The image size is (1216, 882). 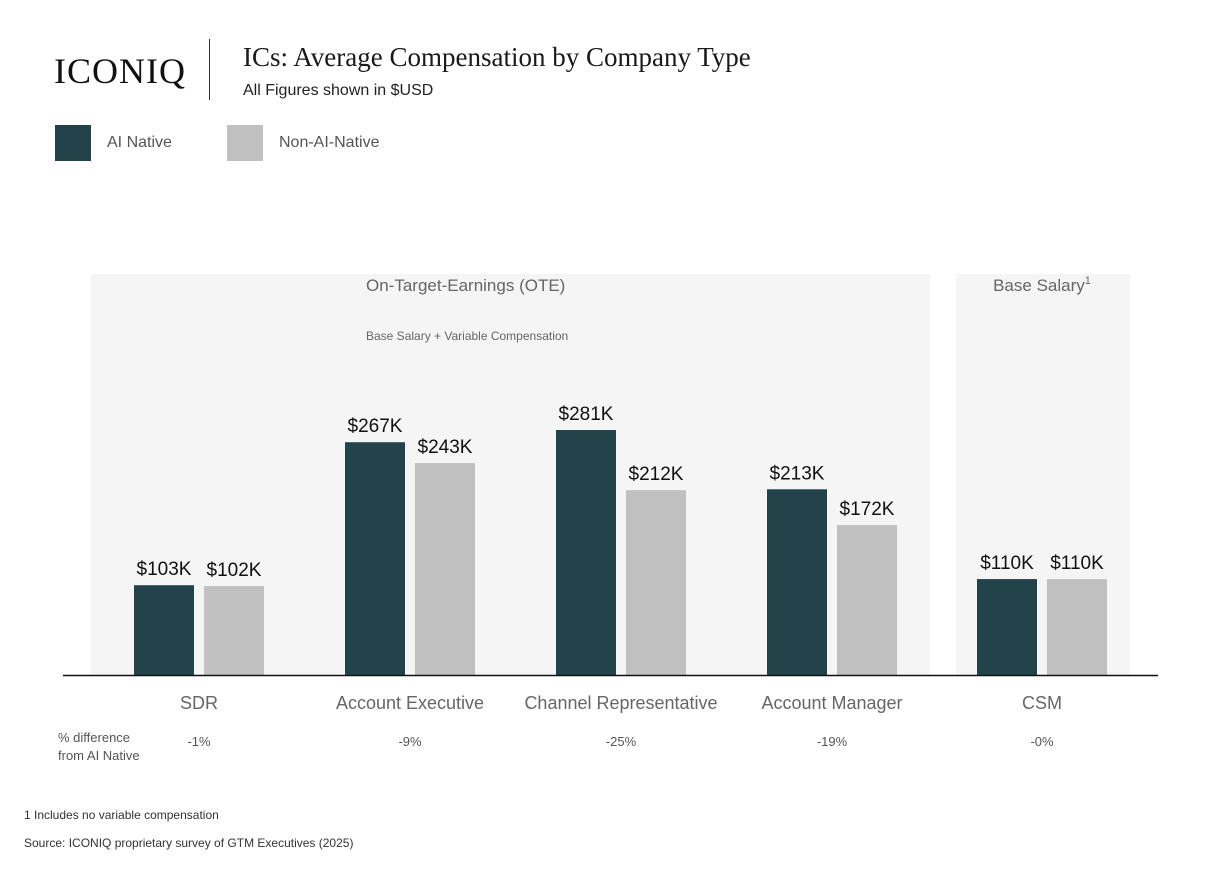 What do you see at coordinates (199, 703) in the screenshot?
I see `category-label-sdr: SDR` at bounding box center [199, 703].